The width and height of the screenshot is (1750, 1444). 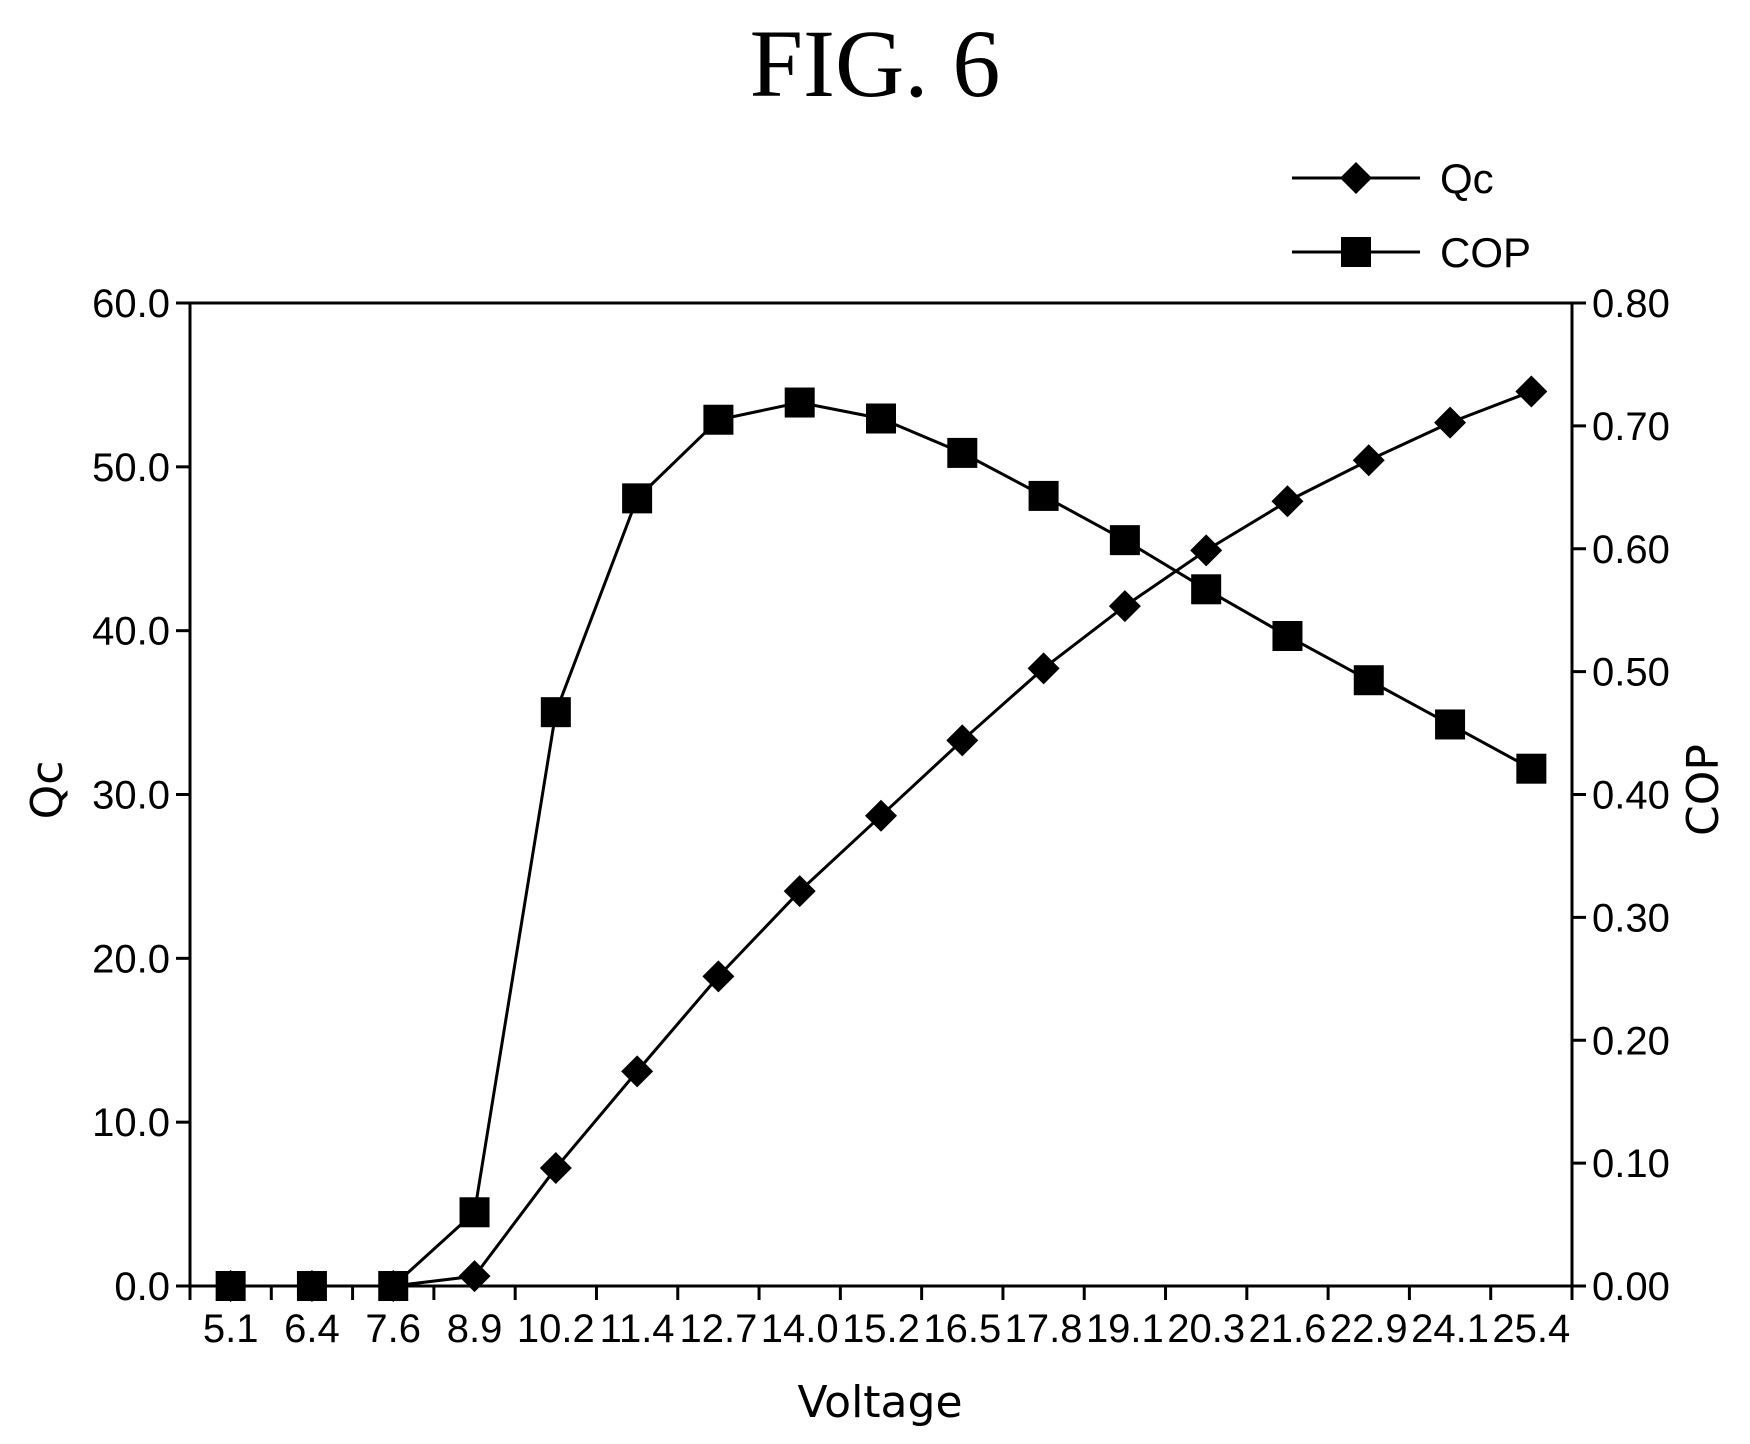 What do you see at coordinates (1703, 790) in the screenshot?
I see `y-axis-right-title: COP` at bounding box center [1703, 790].